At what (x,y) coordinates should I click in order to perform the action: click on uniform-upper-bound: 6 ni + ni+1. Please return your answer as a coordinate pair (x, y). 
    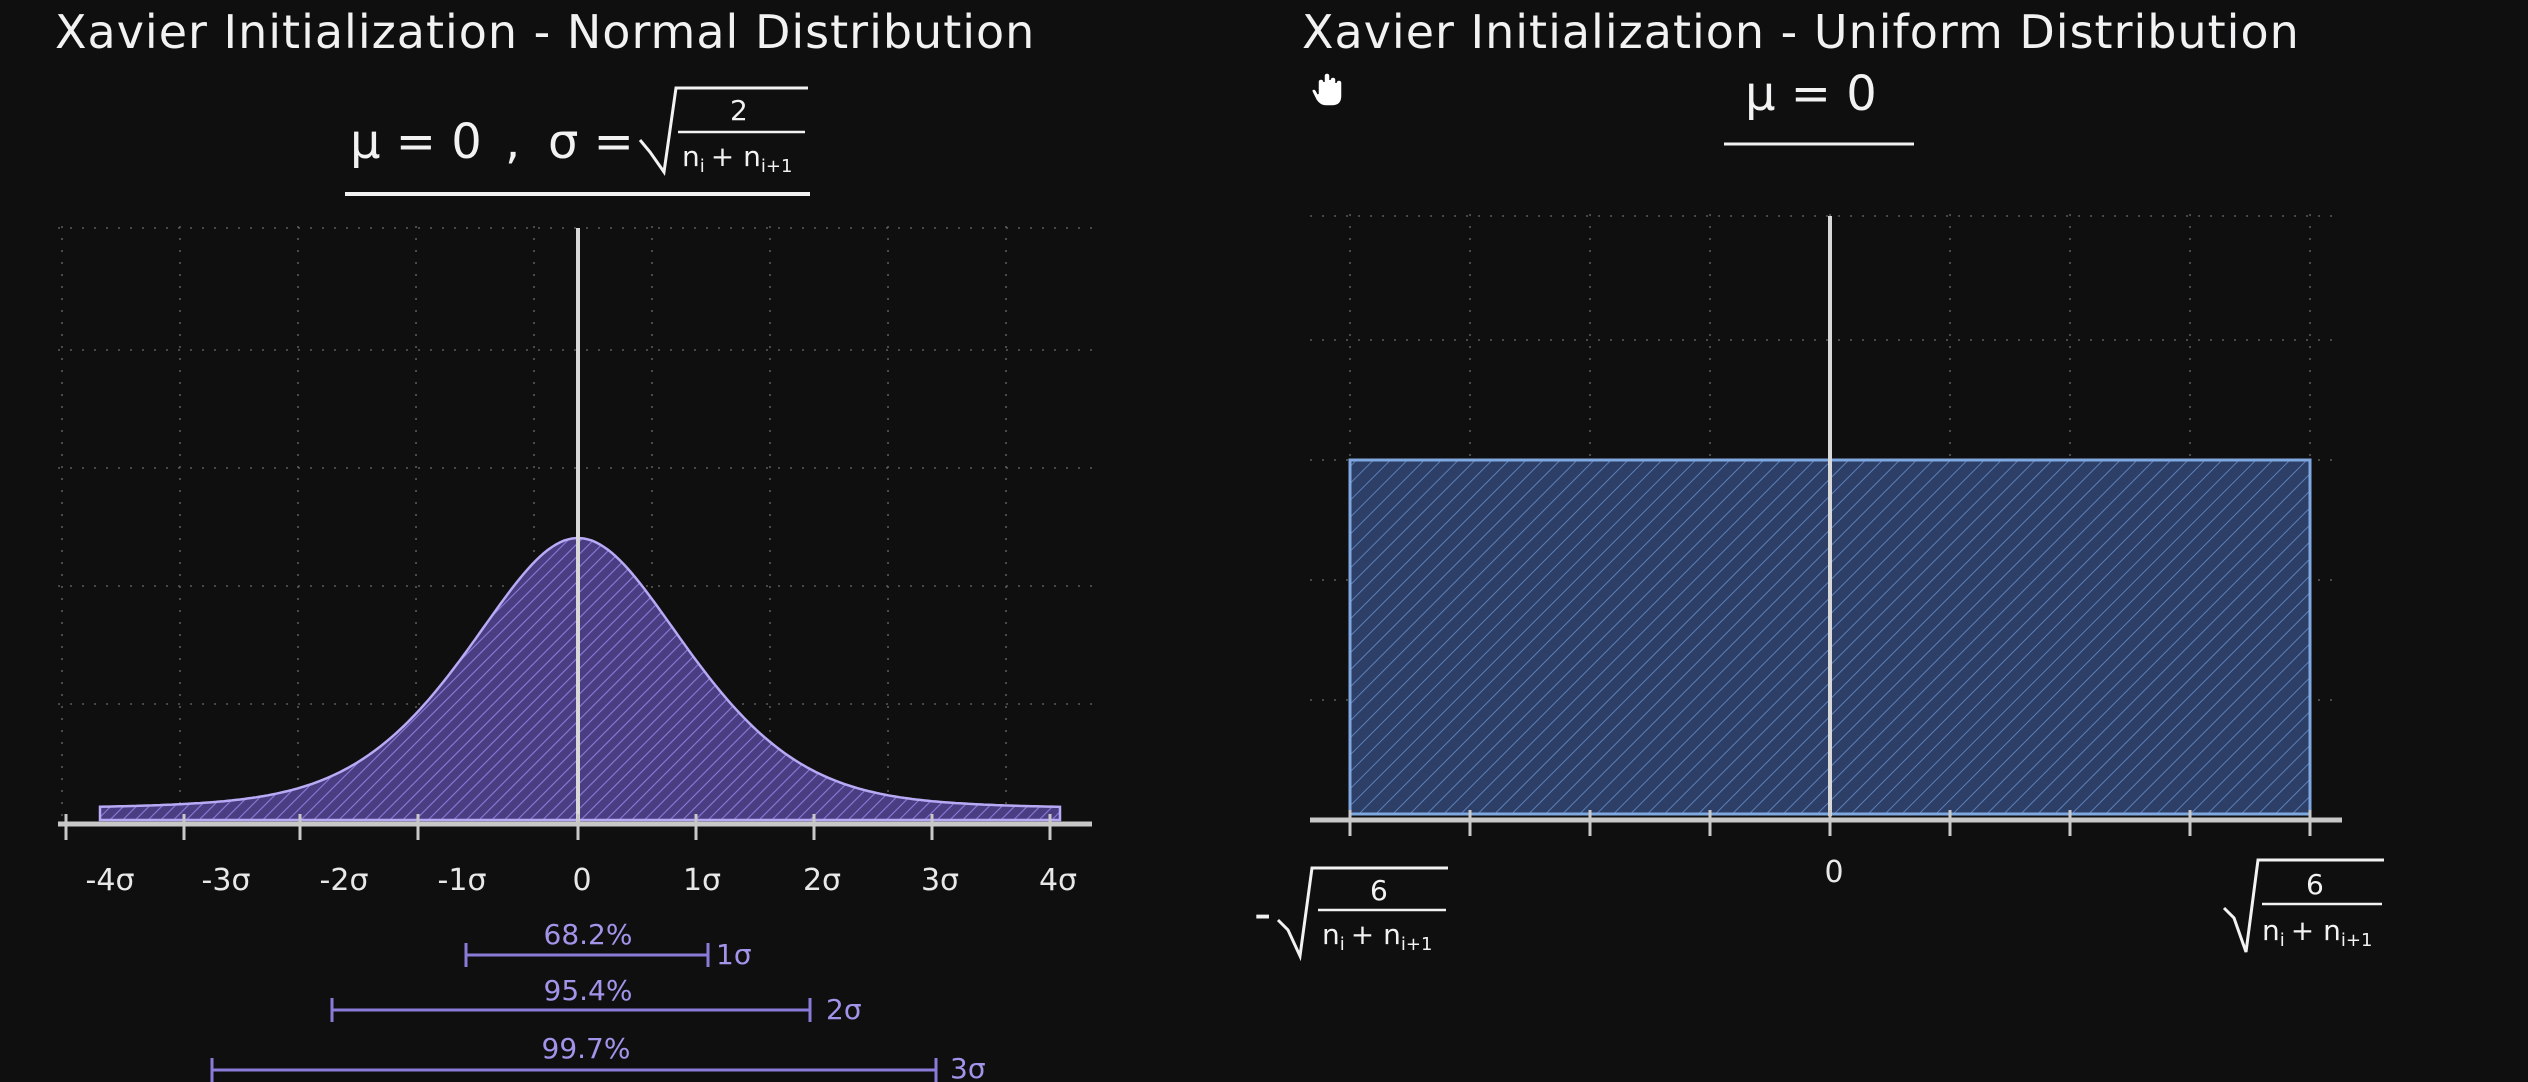
    Looking at the image, I should click on (2303, 905).